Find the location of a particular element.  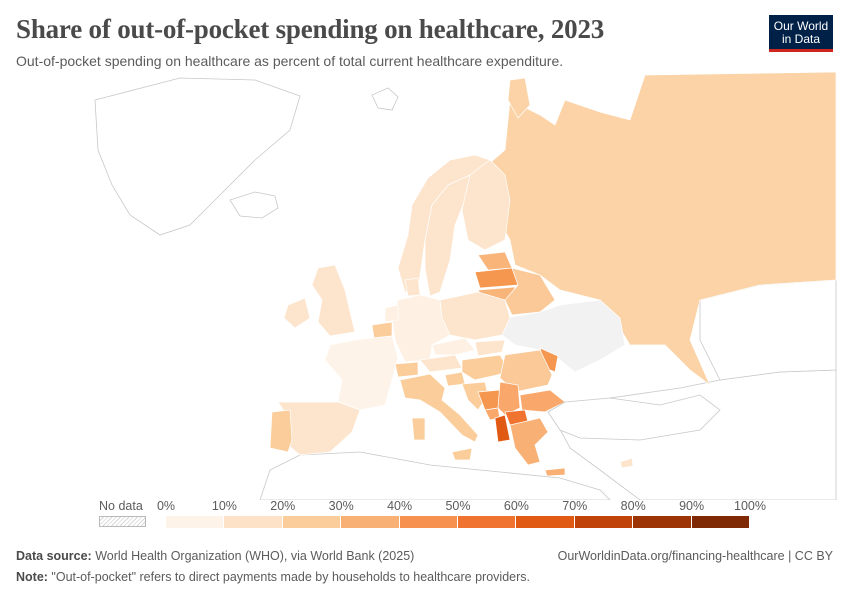

note-label: Note: is located at coordinates (32, 577).